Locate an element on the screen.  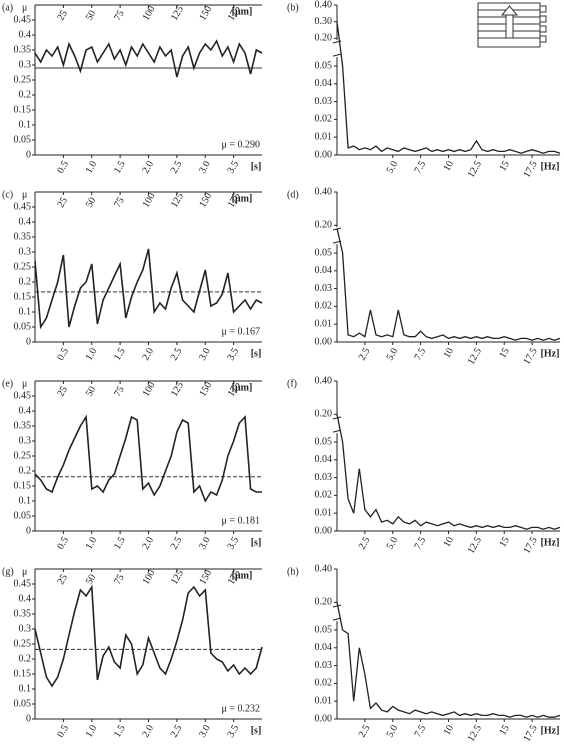
panel-label: (d) is located at coordinates (293, 194).